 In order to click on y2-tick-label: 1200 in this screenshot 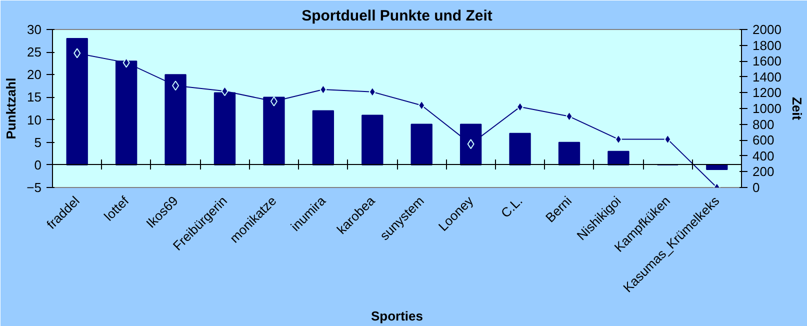, I will do `click(767, 92)`.